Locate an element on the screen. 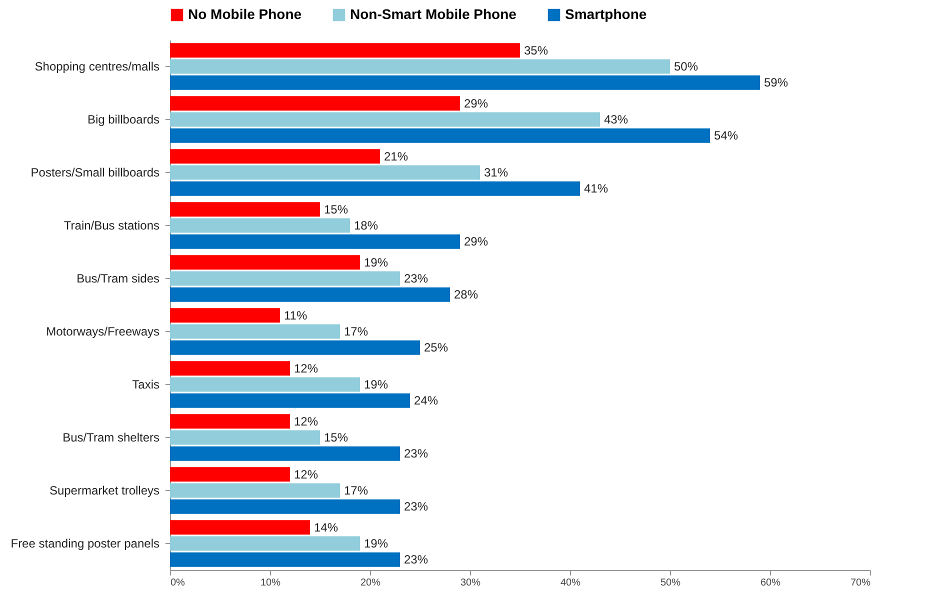 The image size is (945, 613). y-tick-label: Bus/Tram shelters is located at coordinates (111, 437).